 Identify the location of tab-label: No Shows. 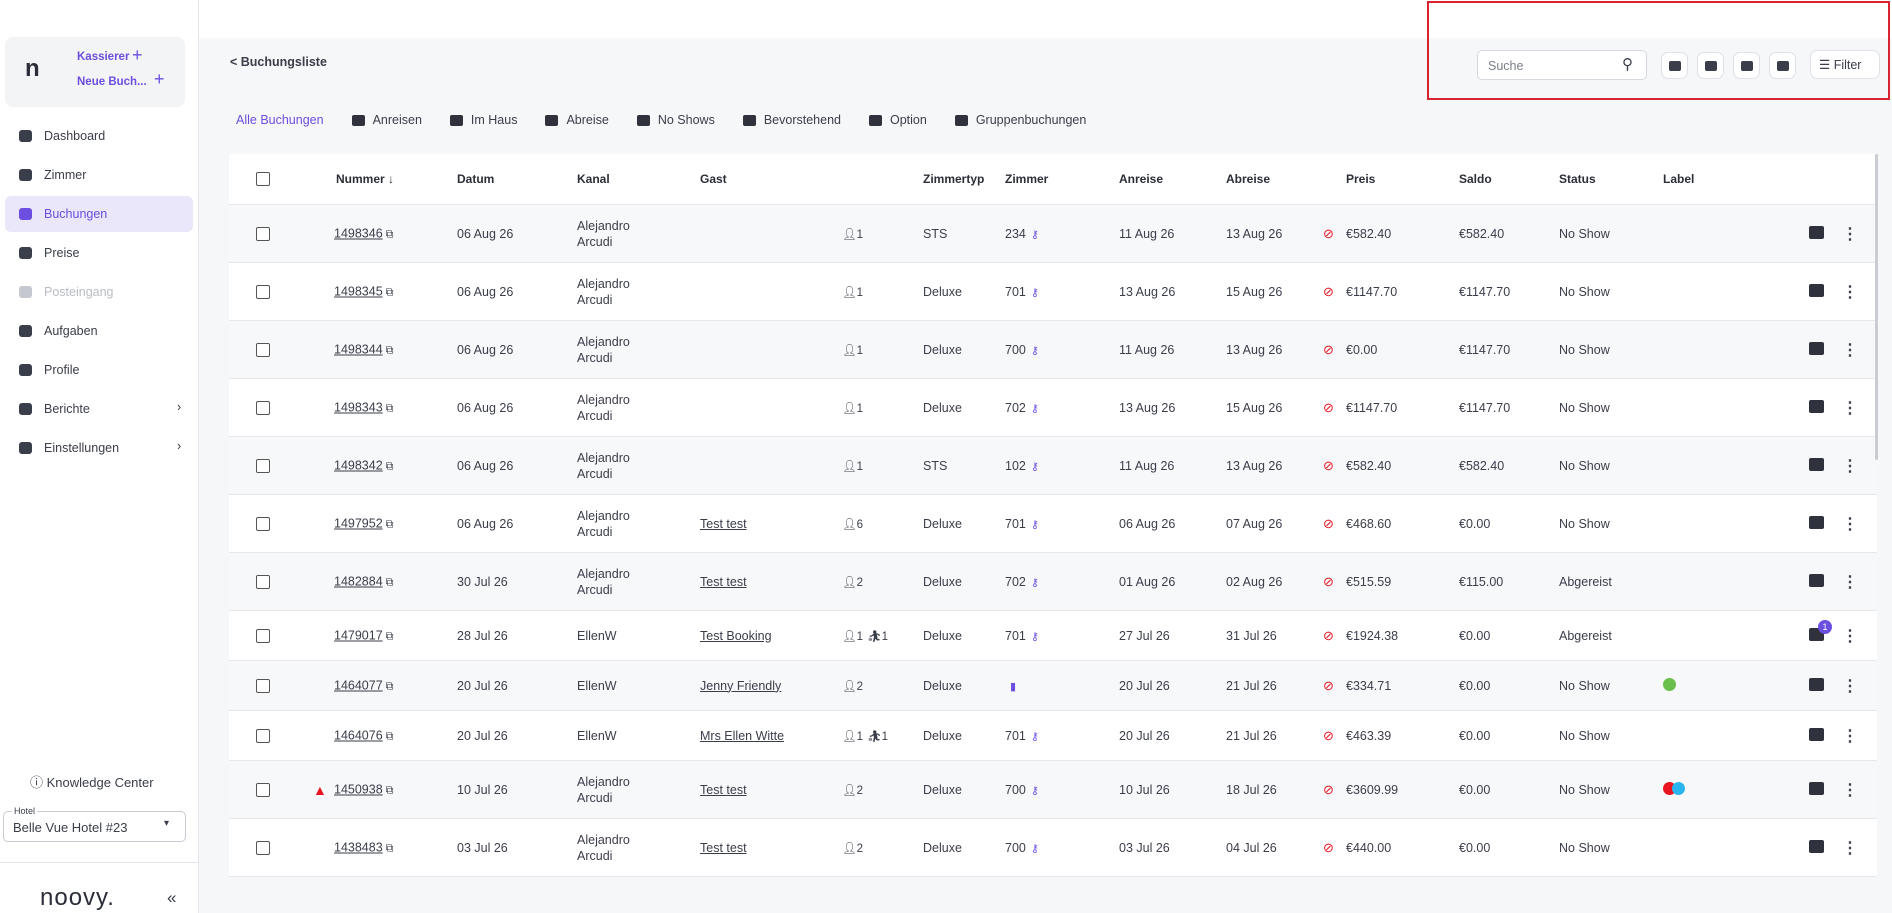
(686, 120).